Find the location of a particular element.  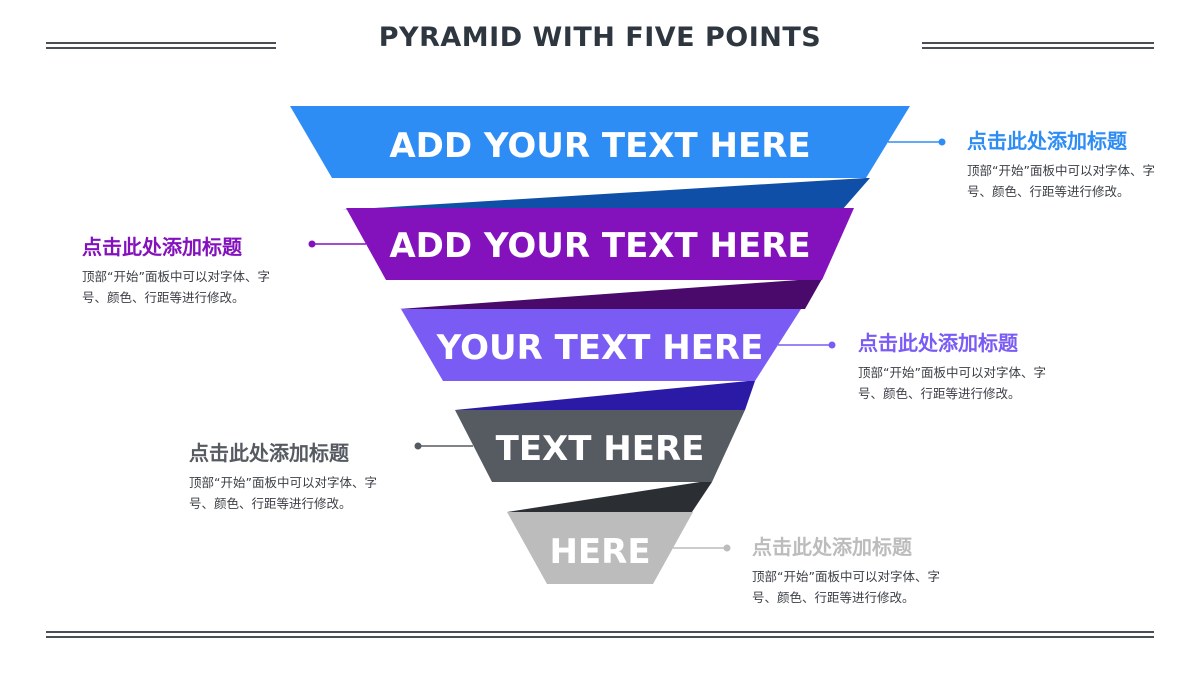

callout-4-title: 点击此处添加标题 is located at coordinates (269, 453).